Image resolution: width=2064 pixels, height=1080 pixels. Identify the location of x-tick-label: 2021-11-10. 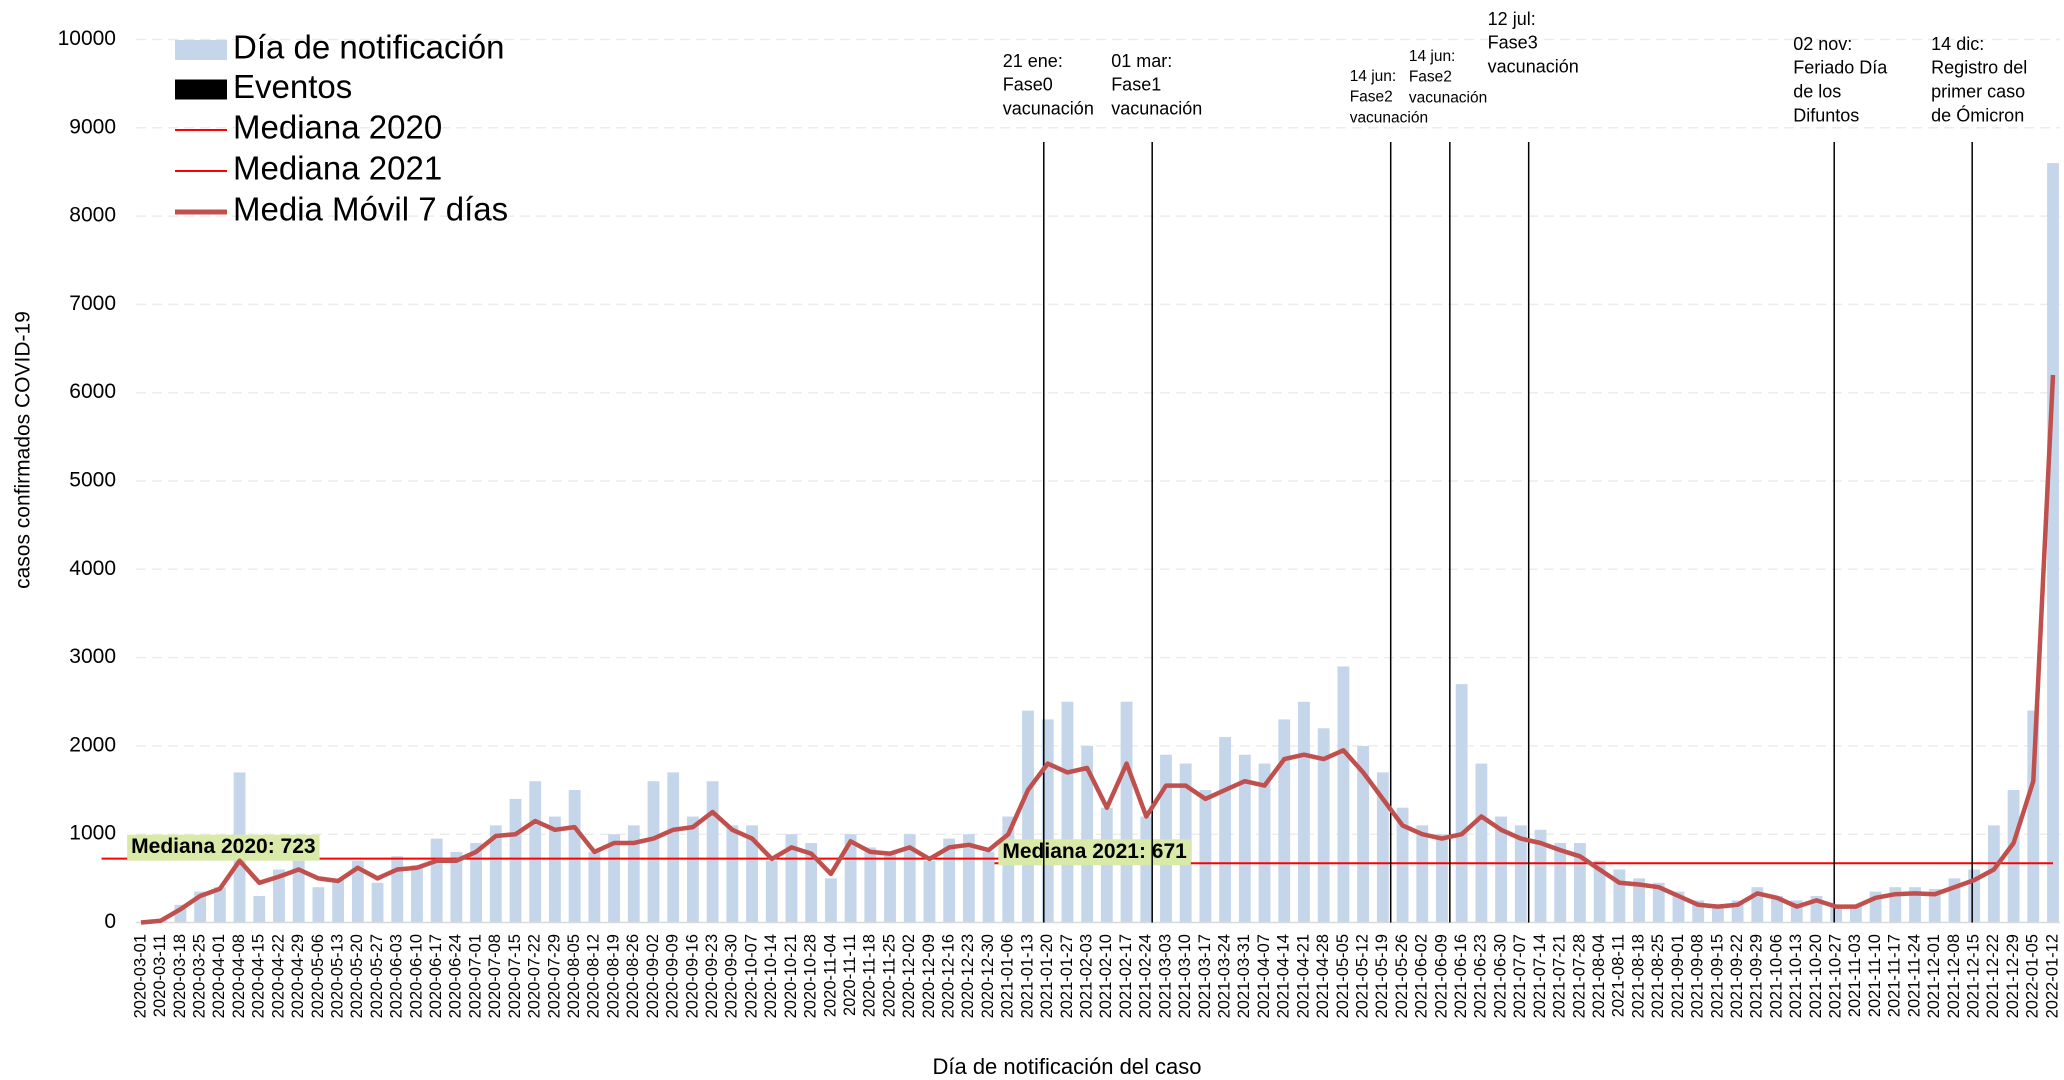
(1875, 975).